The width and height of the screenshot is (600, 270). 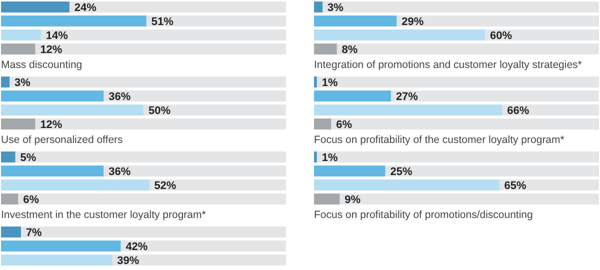 What do you see at coordinates (440, 140) in the screenshot?
I see `x-axis-title: Focus on profitability of the customer loyalty program*` at bounding box center [440, 140].